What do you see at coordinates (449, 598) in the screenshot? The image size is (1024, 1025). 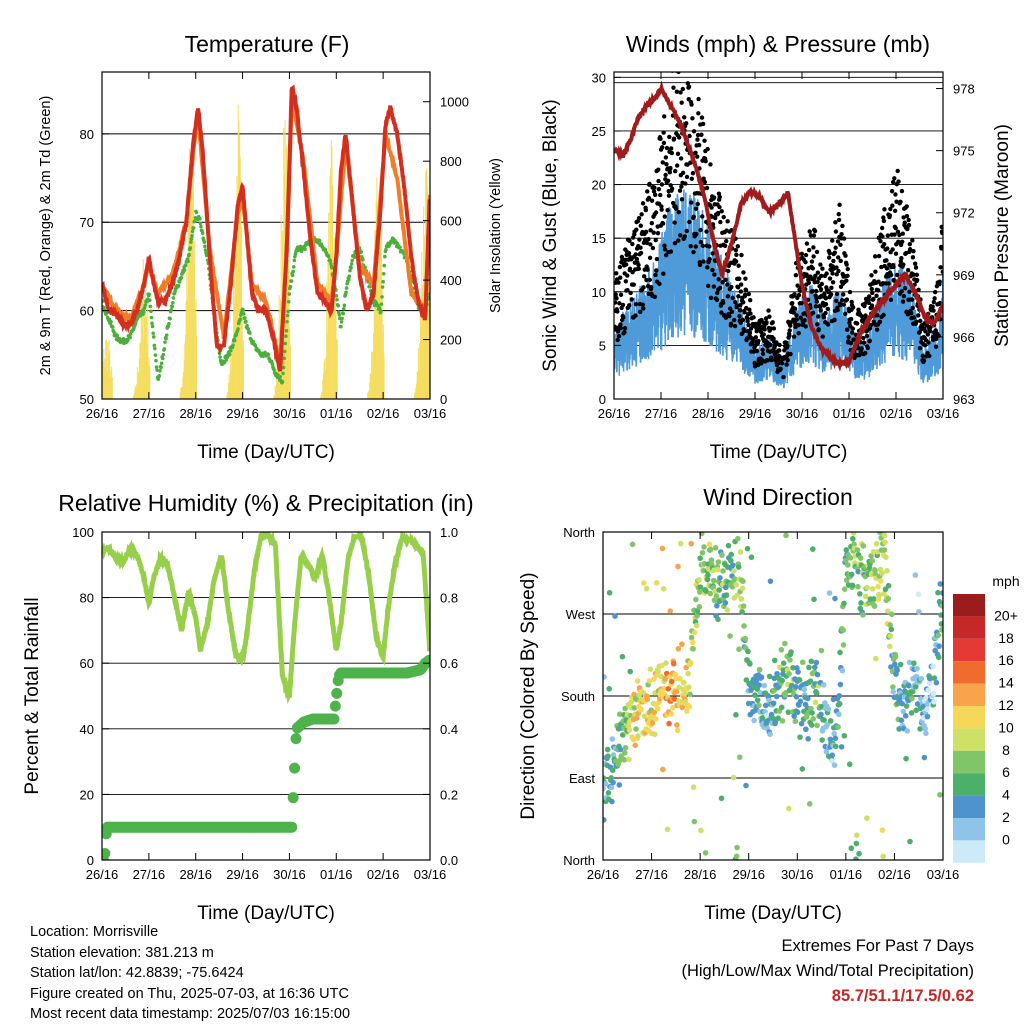 I see `humidity-y2tick-label: 0.8` at bounding box center [449, 598].